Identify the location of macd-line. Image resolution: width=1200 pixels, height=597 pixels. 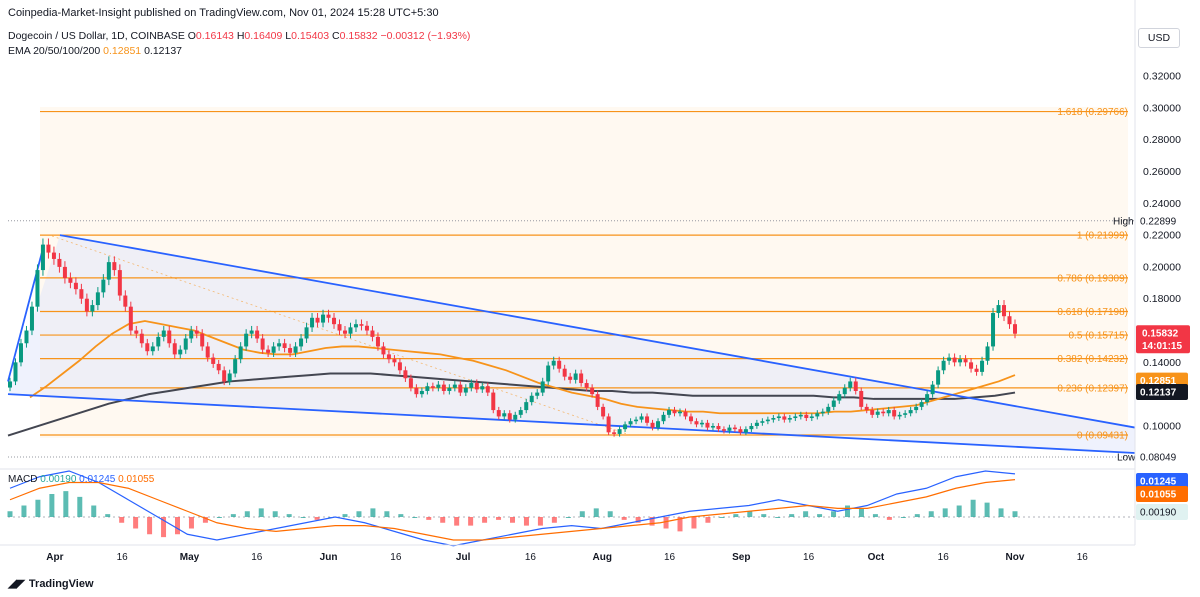
(512, 508).